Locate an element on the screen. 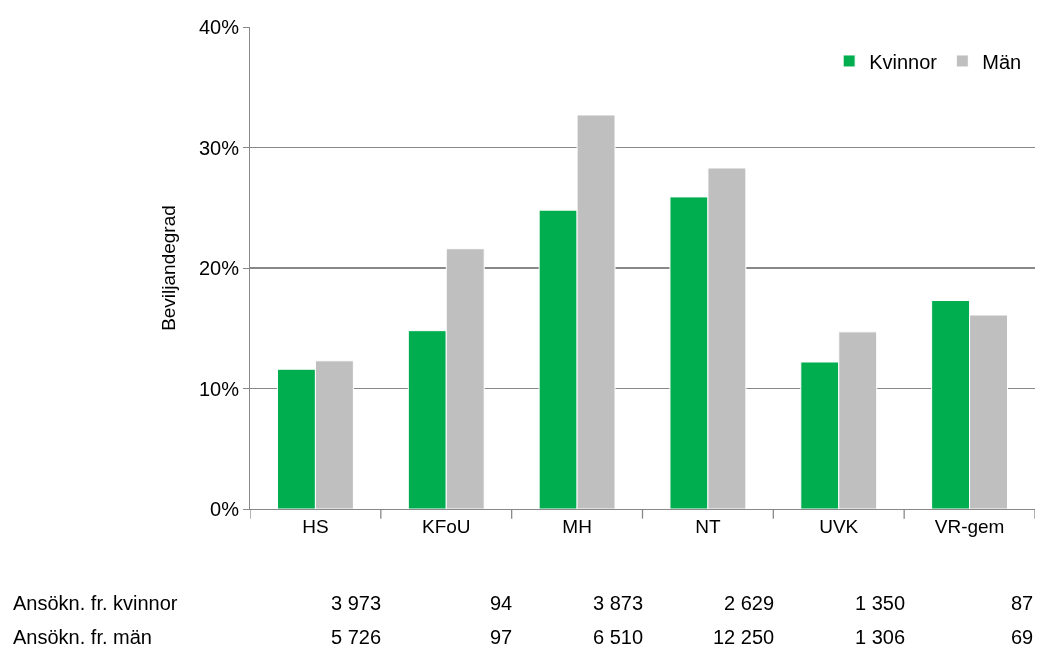  text: Ansökn. fr. män is located at coordinates (82, 637).